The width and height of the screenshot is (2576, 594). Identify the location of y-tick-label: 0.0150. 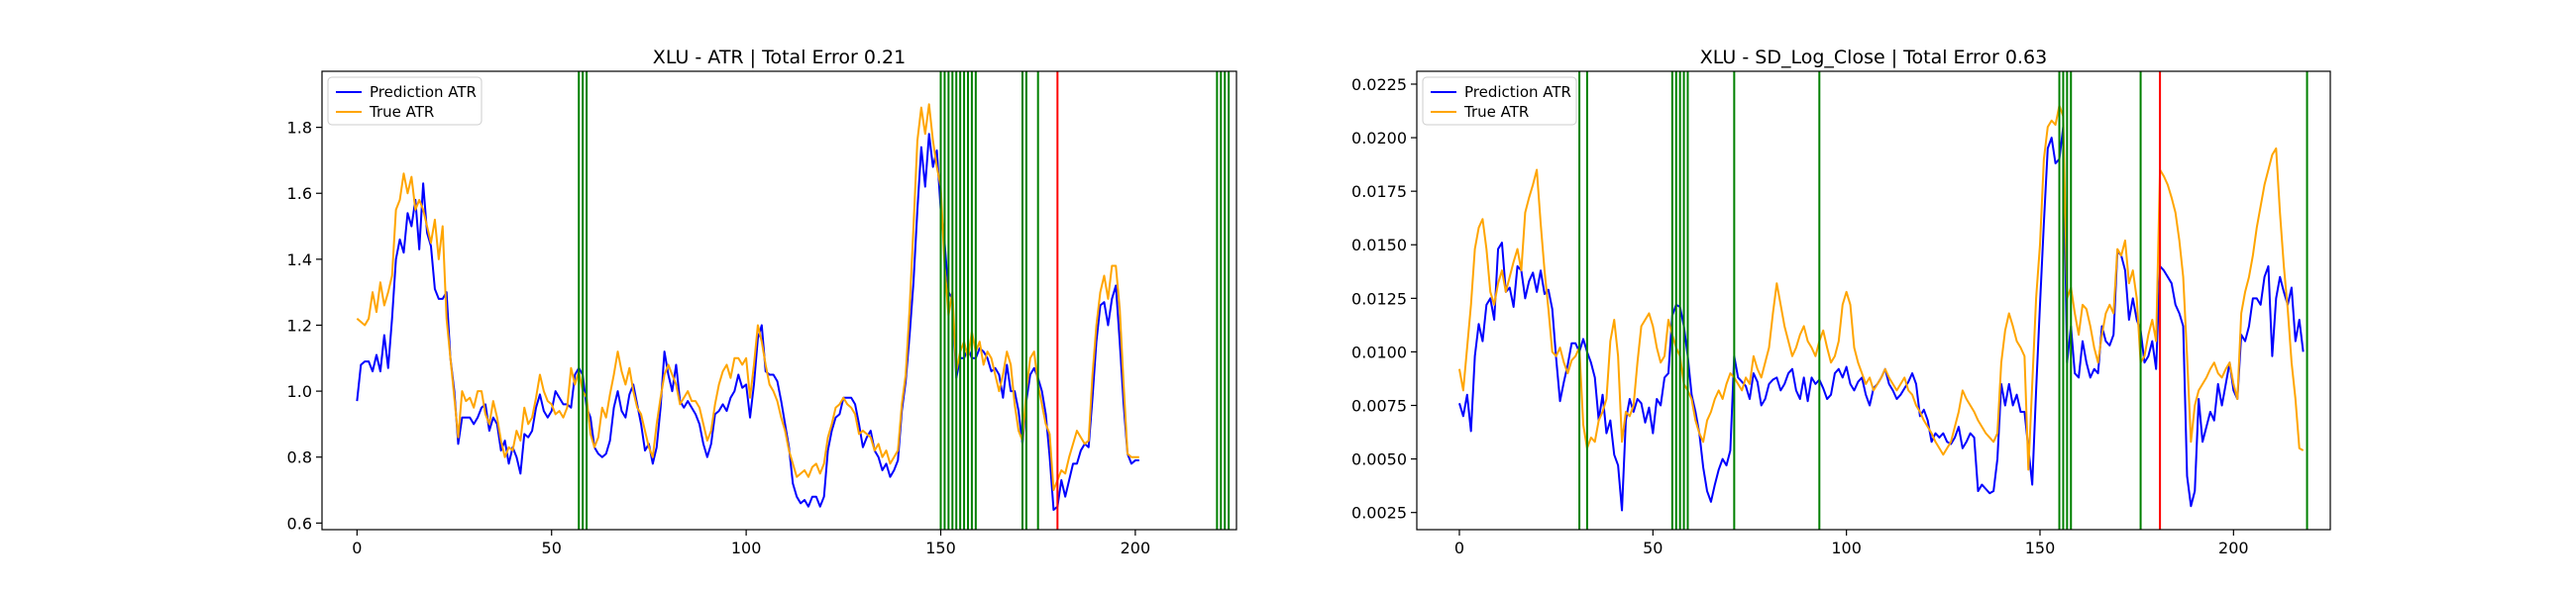
(1379, 245).